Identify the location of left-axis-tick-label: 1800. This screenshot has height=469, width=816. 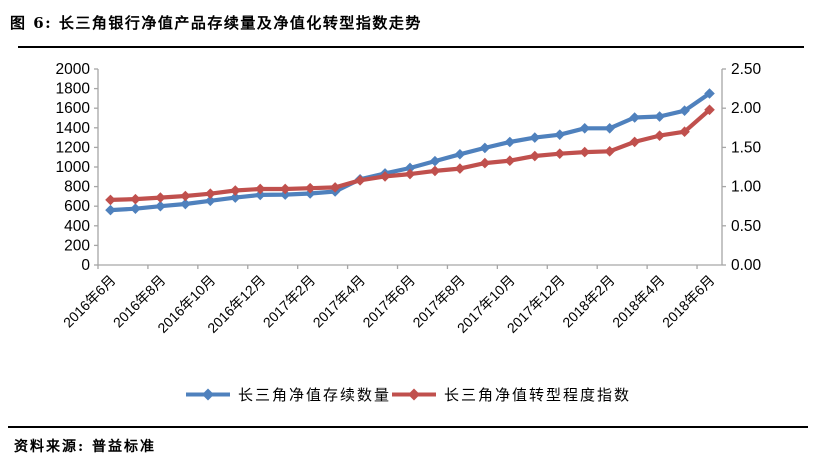
(73, 89).